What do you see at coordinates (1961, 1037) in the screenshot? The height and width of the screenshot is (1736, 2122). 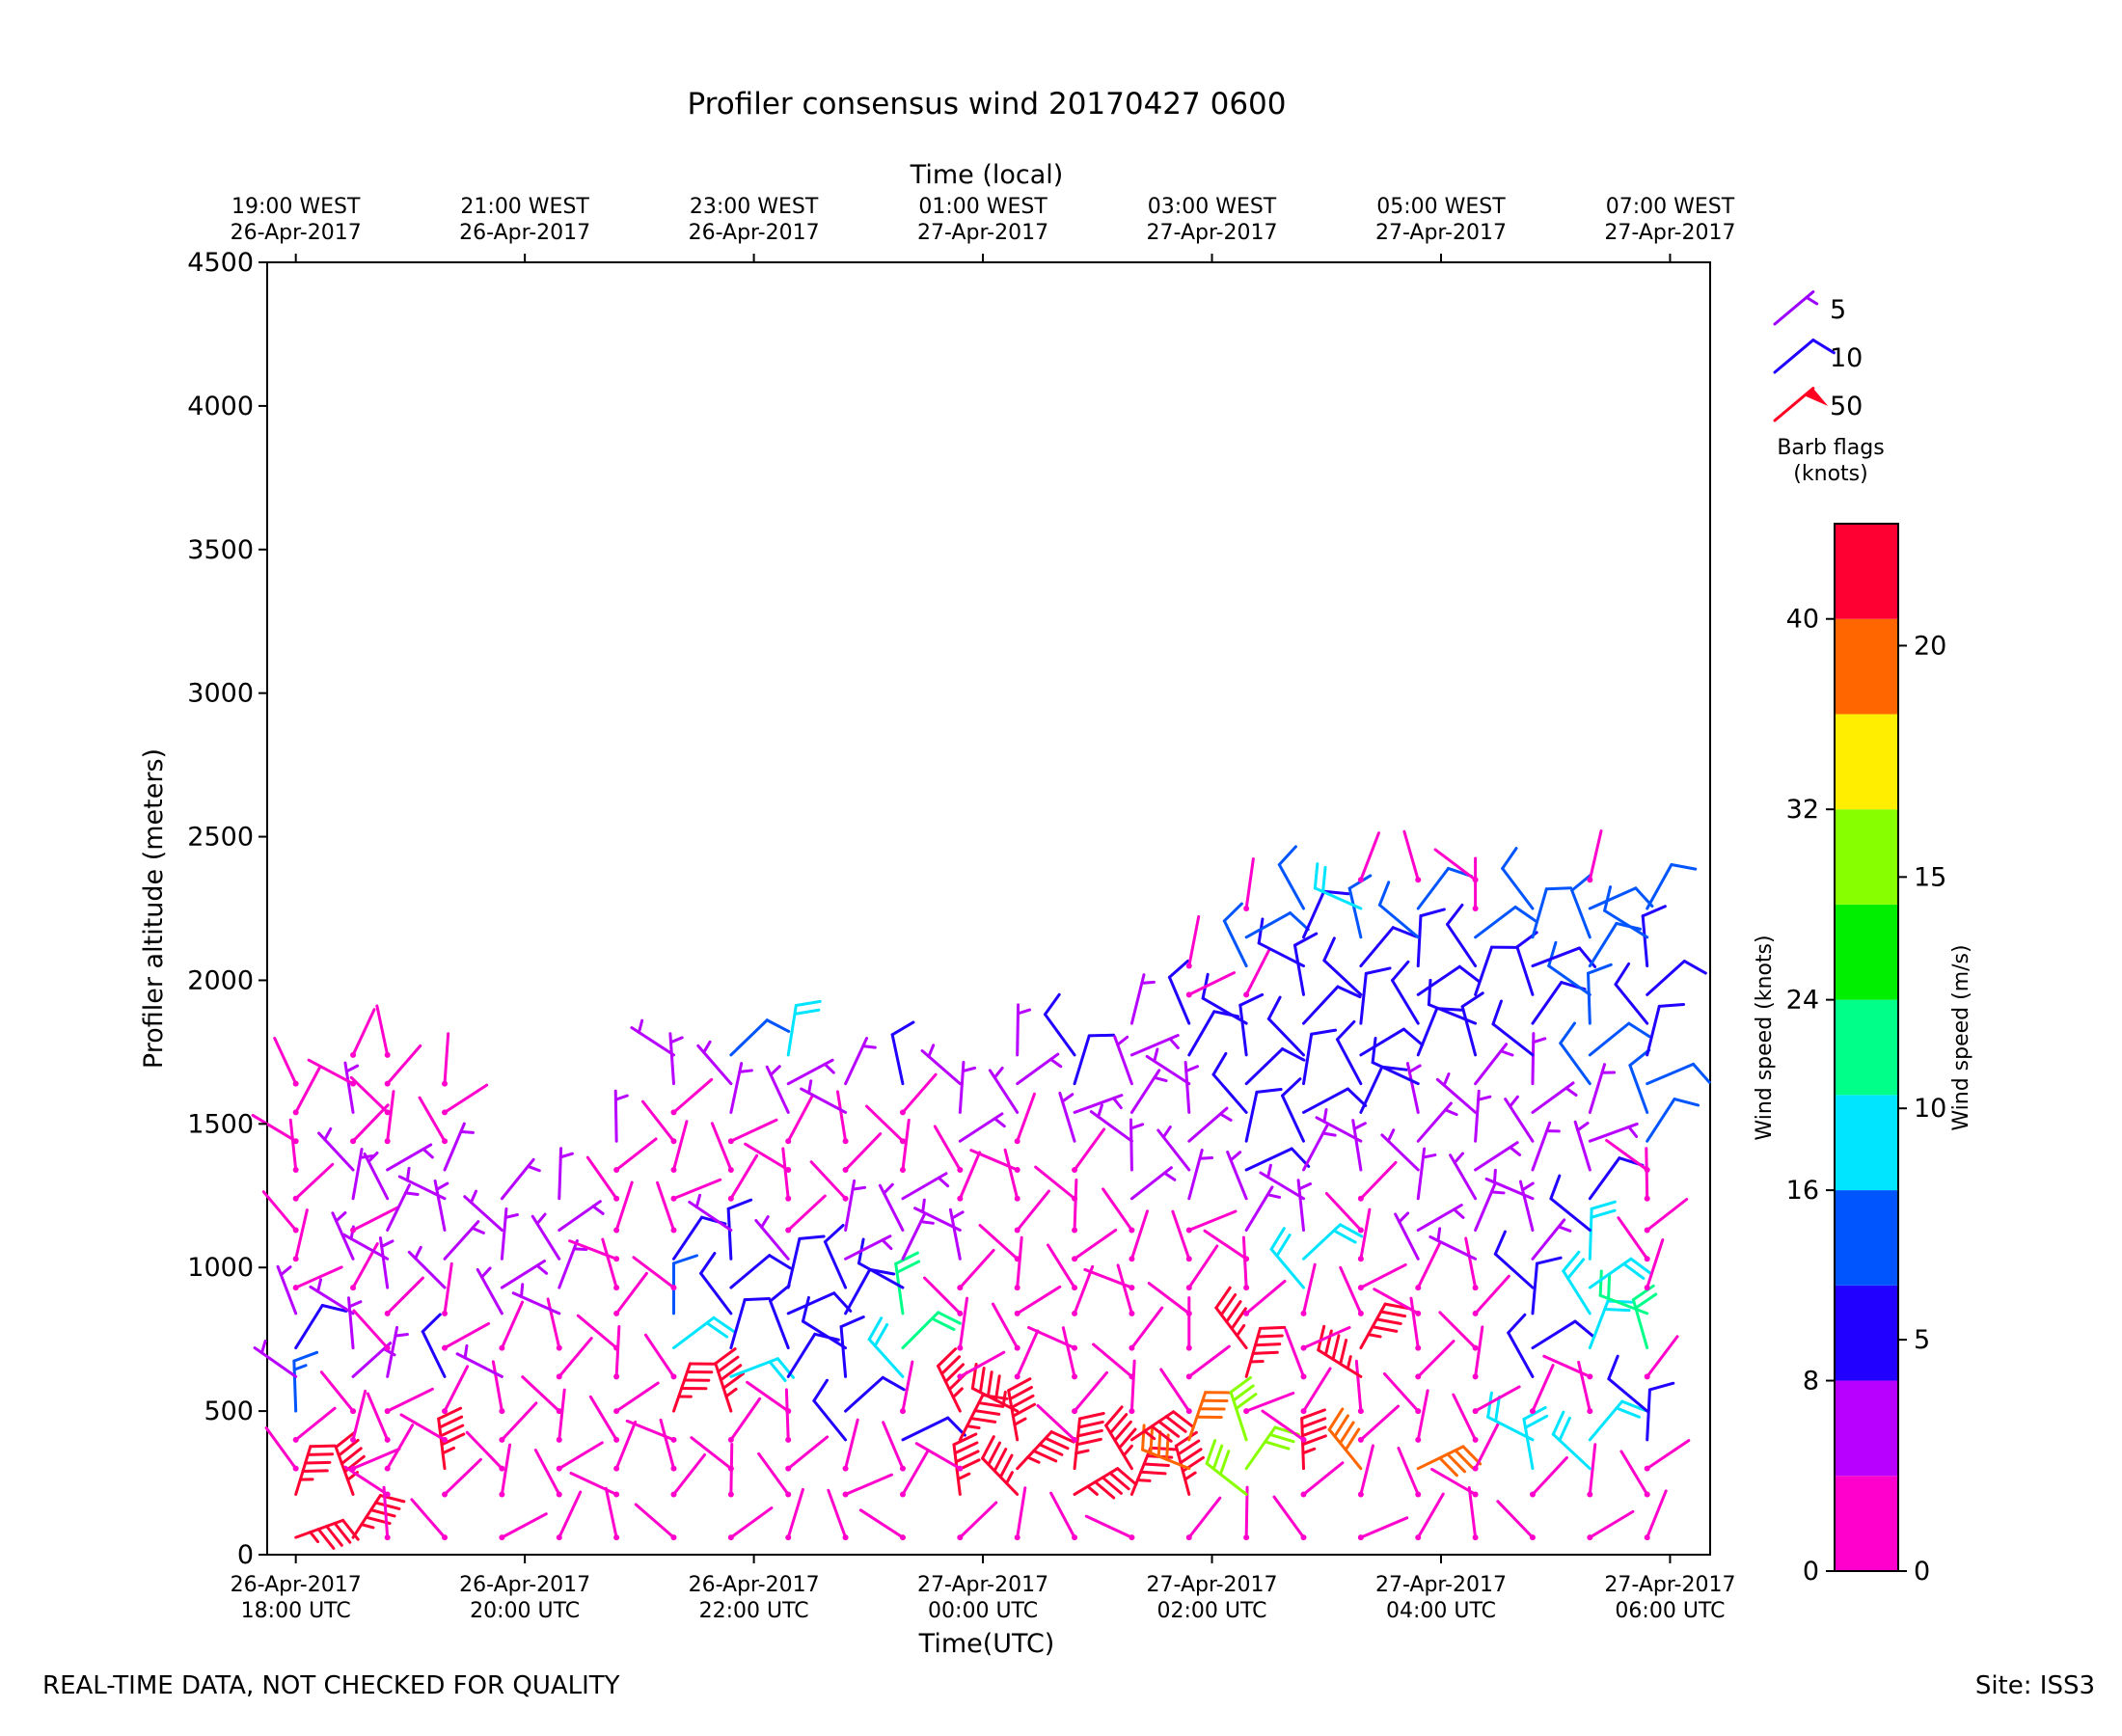 I see `colorbar-label-ms: Wind speed (m/s)` at bounding box center [1961, 1037].